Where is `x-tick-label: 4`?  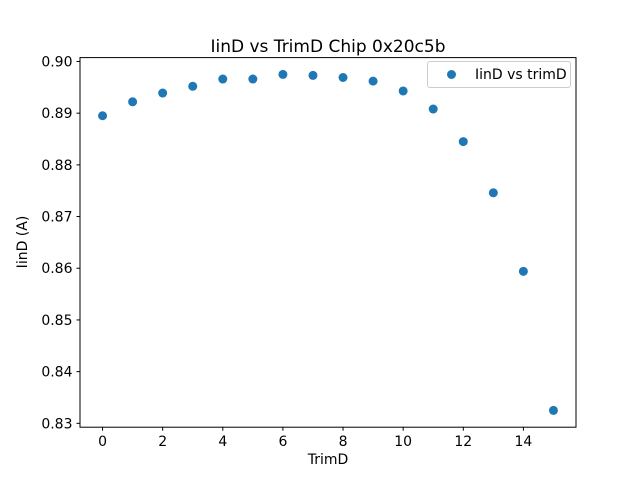
x-tick-label: 4 is located at coordinates (222, 442).